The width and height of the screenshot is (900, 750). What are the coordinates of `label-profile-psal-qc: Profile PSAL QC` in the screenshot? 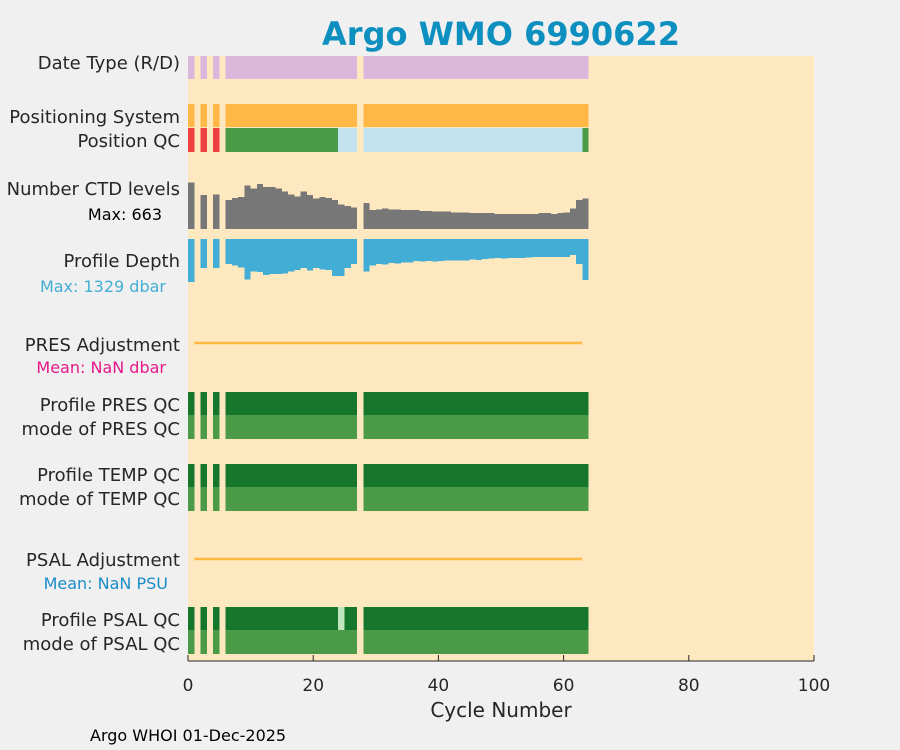 It's located at (110, 620).